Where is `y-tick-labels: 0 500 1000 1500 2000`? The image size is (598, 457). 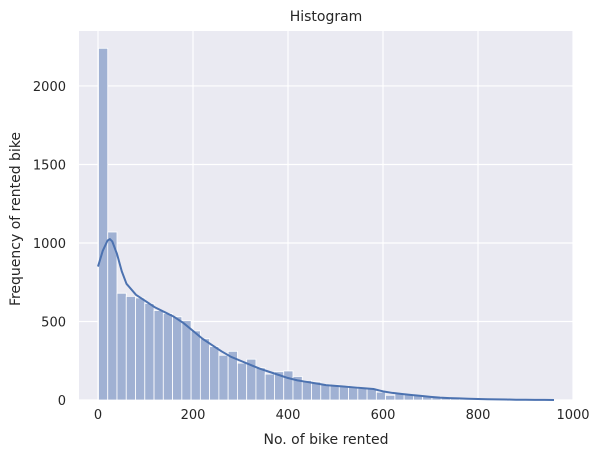
y-tick-labels: 0 500 1000 1500 2000 is located at coordinates (49, 244).